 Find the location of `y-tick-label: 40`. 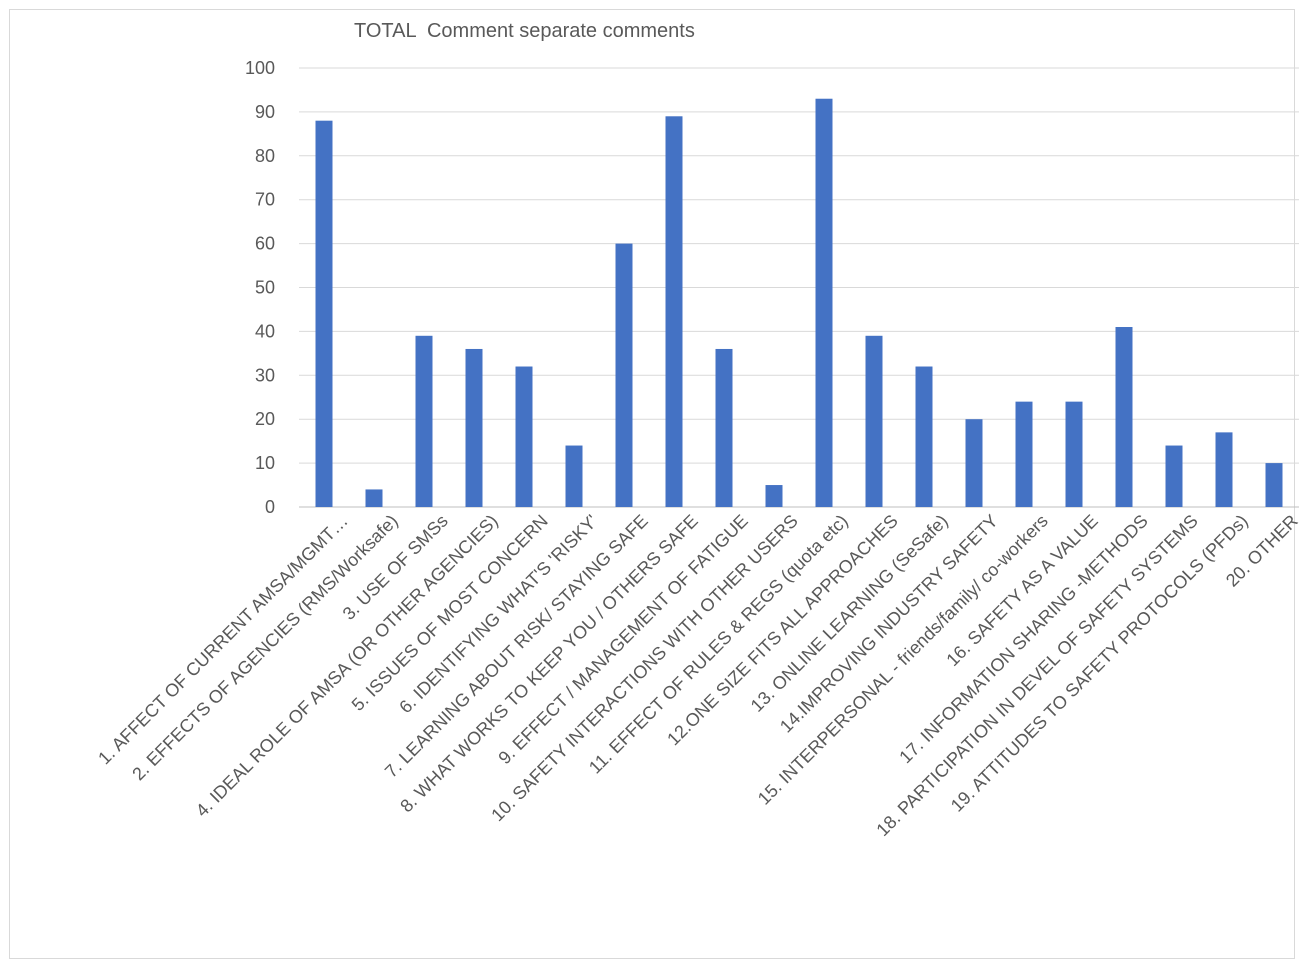

y-tick-label: 40 is located at coordinates (265, 331).